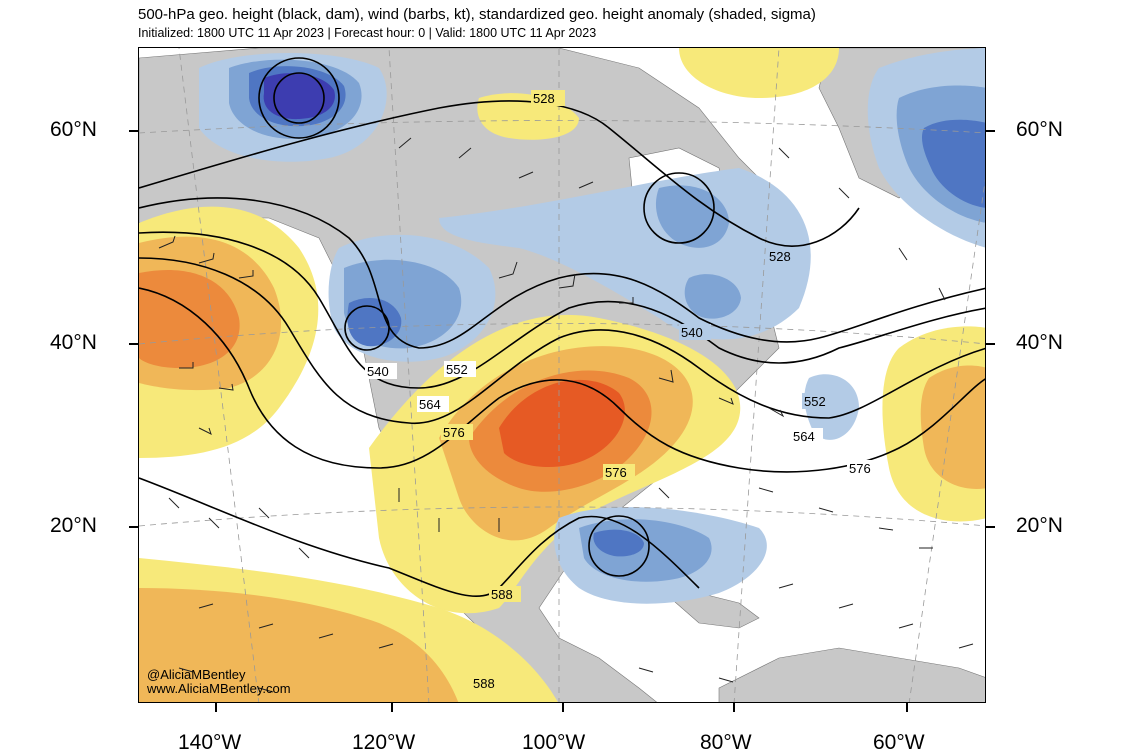  Describe the element at coordinates (73, 129) in the screenshot. I see `lat-label-60n-left: 60°N` at that location.